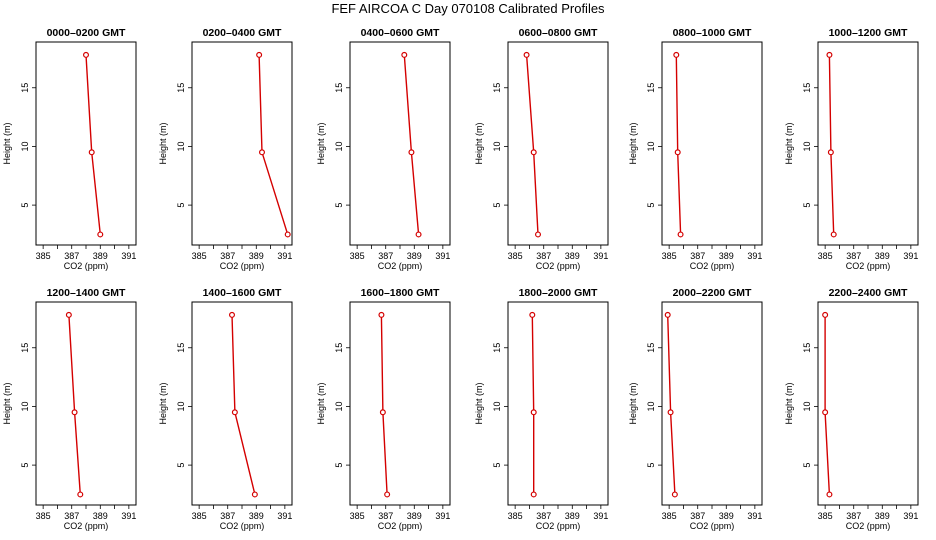  Describe the element at coordinates (400, 293) in the screenshot. I see `panel-title: 1600–1800 GMT` at that location.